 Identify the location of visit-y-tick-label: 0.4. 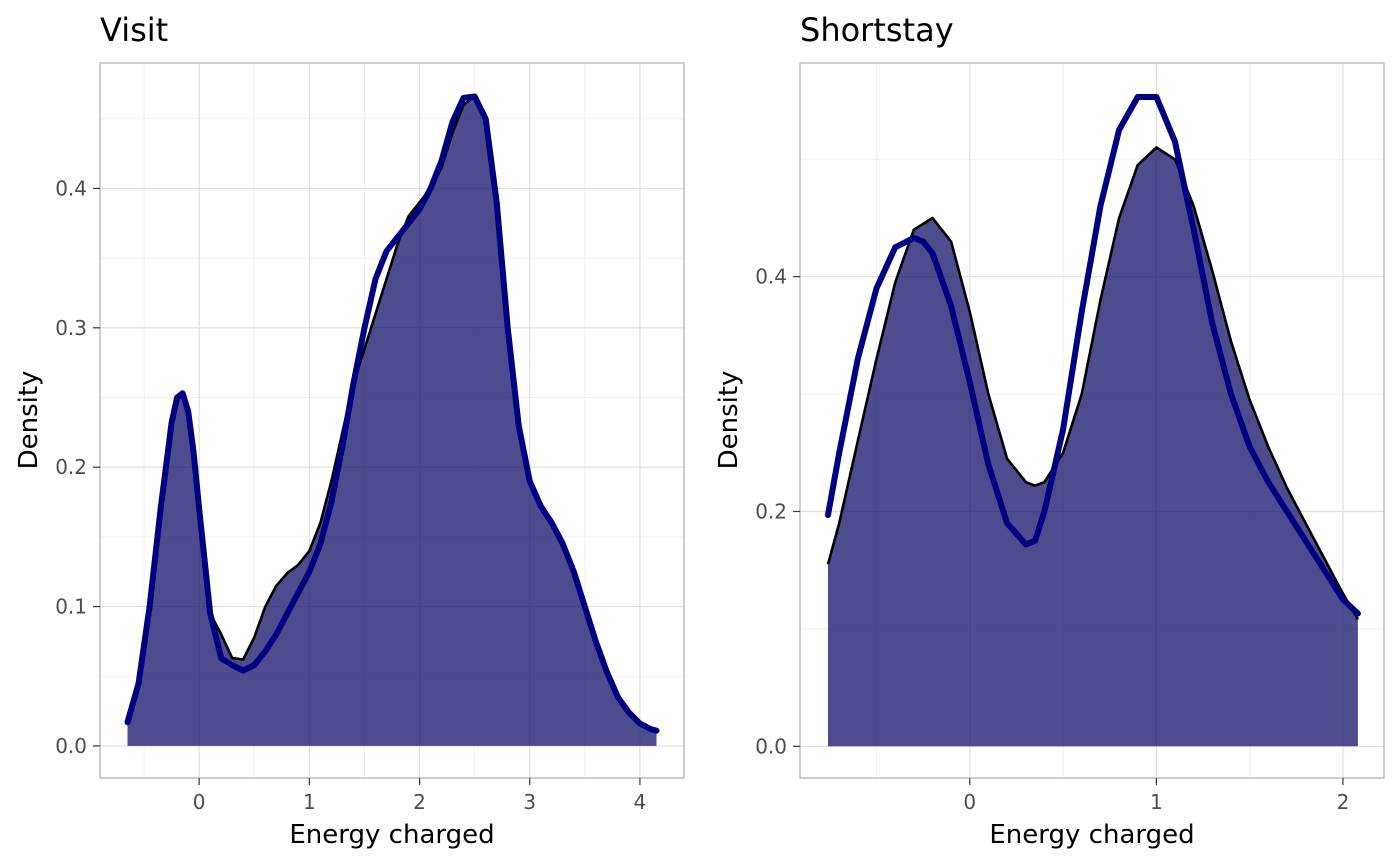
(71, 188).